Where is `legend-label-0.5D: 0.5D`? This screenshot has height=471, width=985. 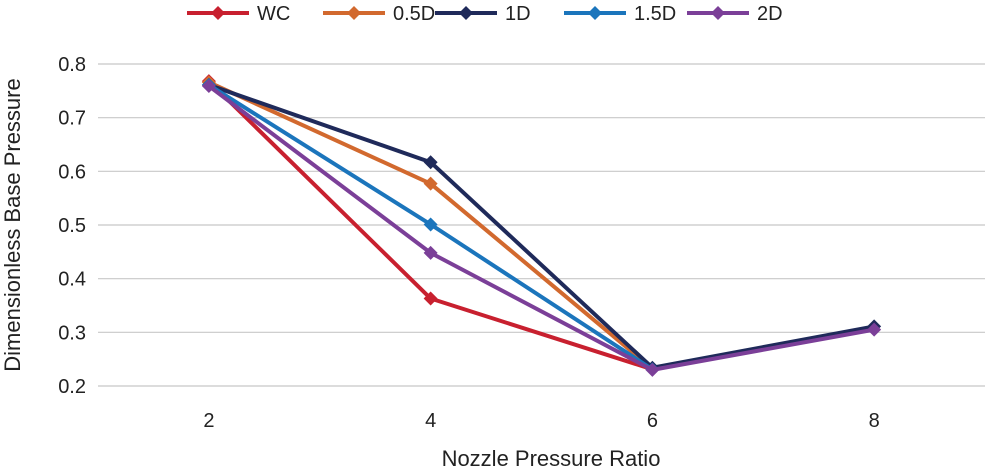
legend-label-0.5D: 0.5D is located at coordinates (414, 14).